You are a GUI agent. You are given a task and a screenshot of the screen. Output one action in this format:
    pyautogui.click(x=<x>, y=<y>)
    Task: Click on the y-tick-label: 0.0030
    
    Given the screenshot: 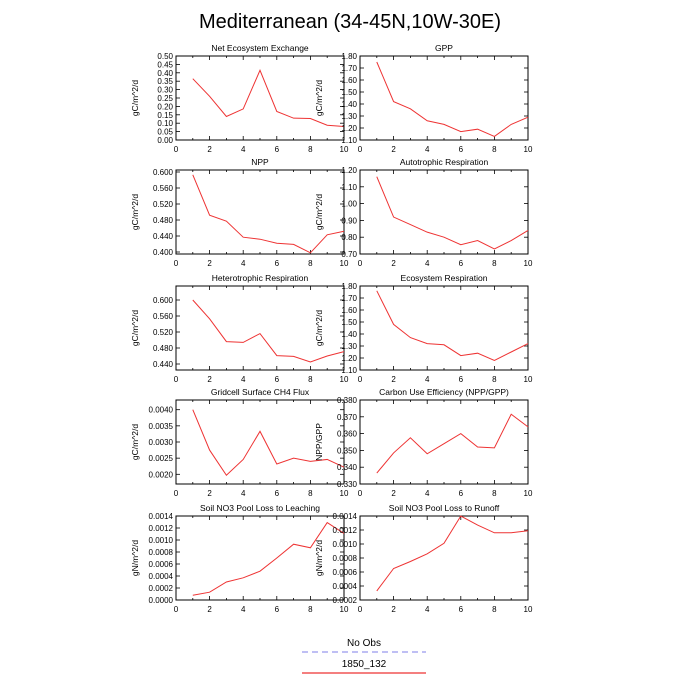 What is the action you would take?
    pyautogui.click(x=161, y=442)
    